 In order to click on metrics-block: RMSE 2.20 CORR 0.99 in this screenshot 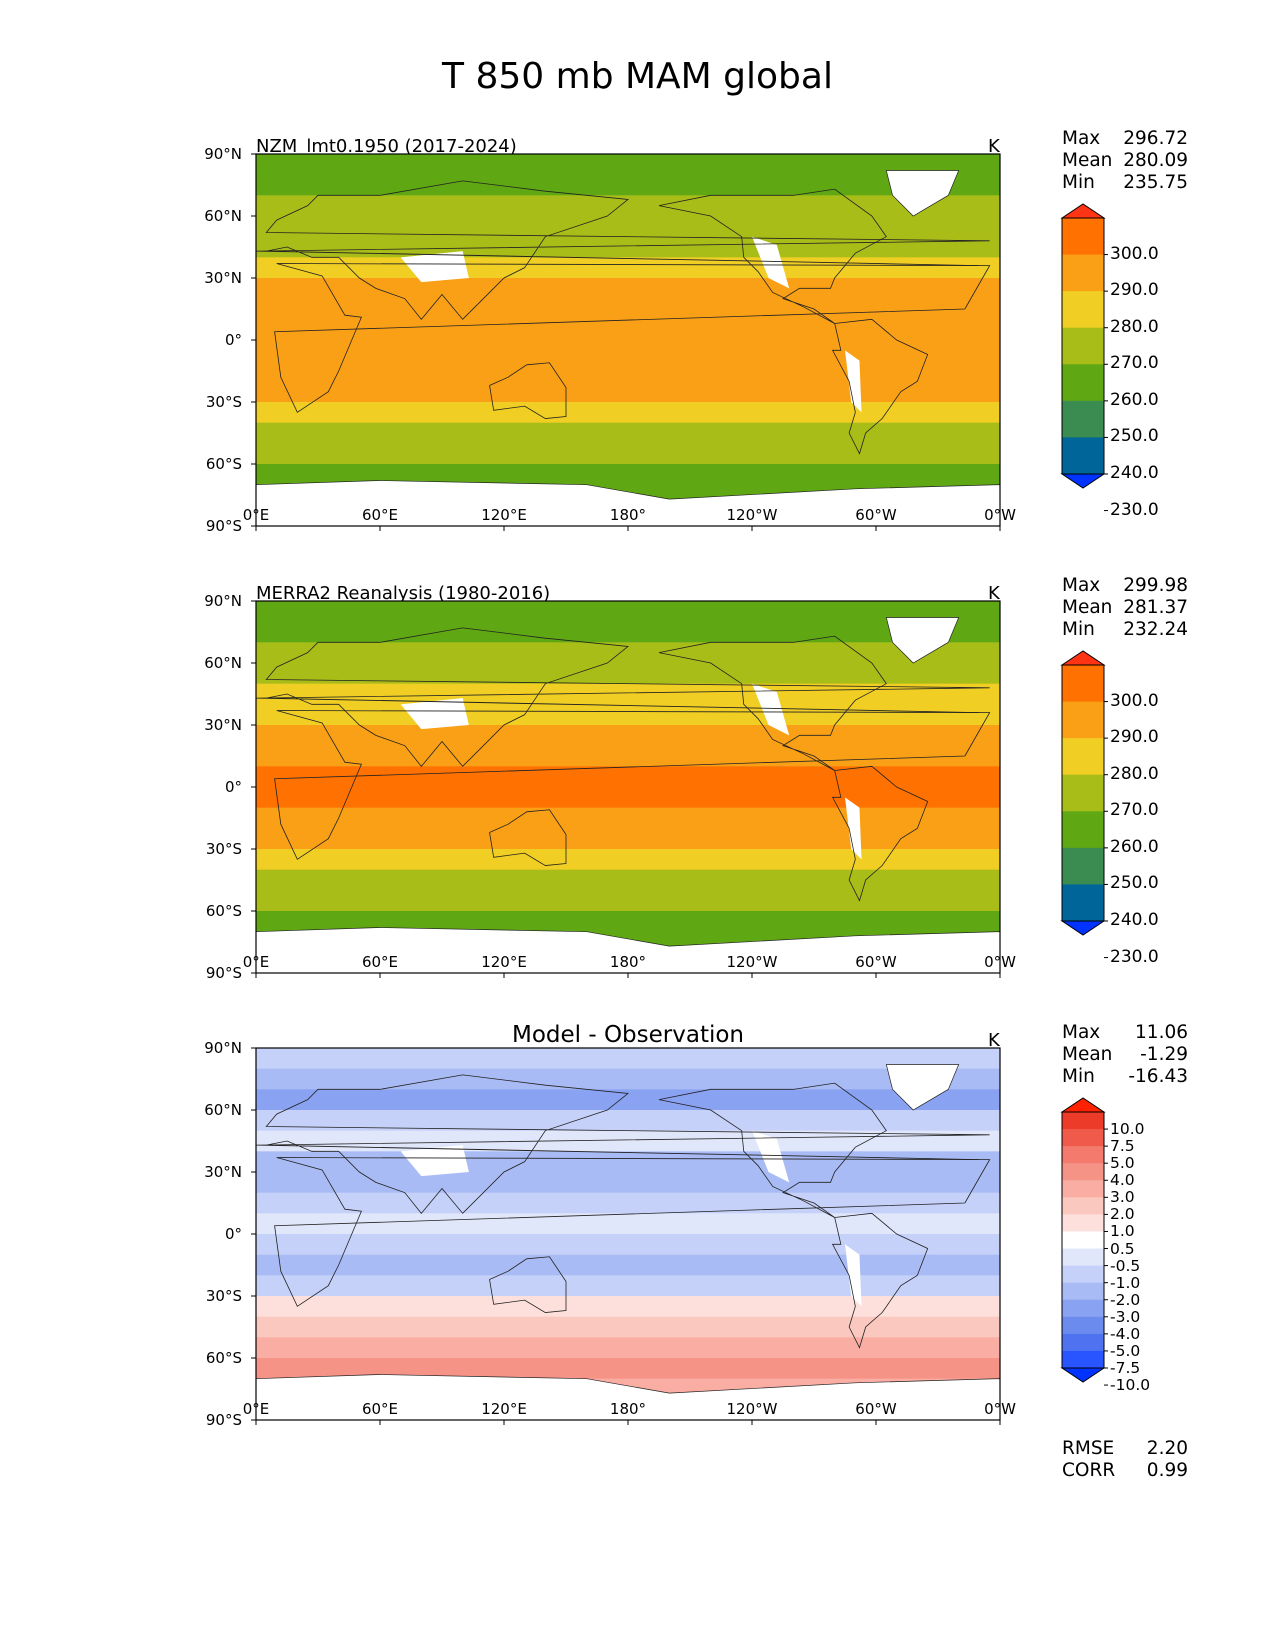, I will do `click(1125, 1460)`.